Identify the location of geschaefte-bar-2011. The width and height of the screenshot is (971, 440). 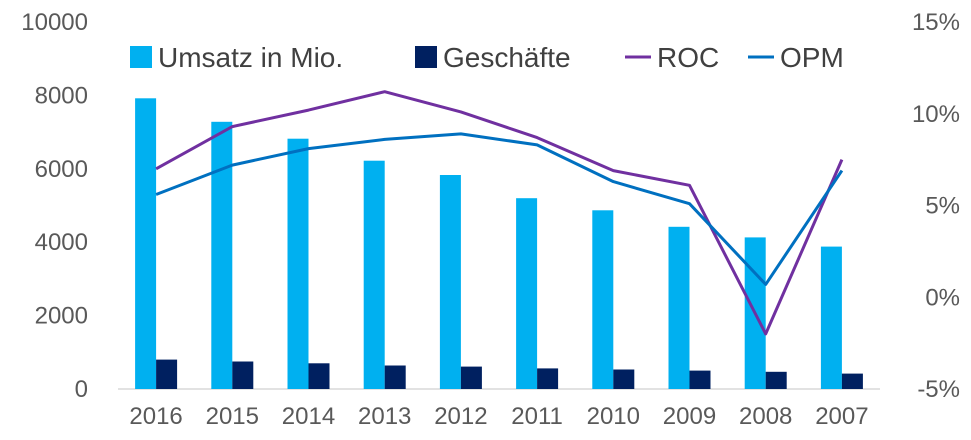
(548, 378).